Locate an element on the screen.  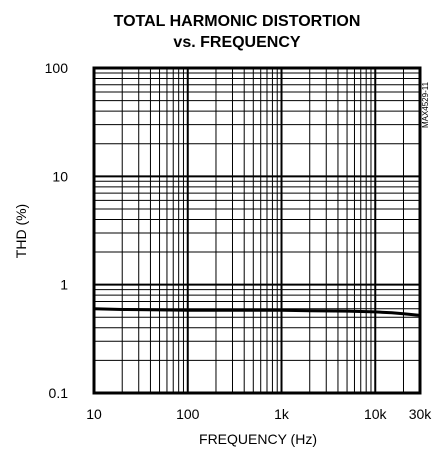
x-tick-label: 100 is located at coordinates (188, 414).